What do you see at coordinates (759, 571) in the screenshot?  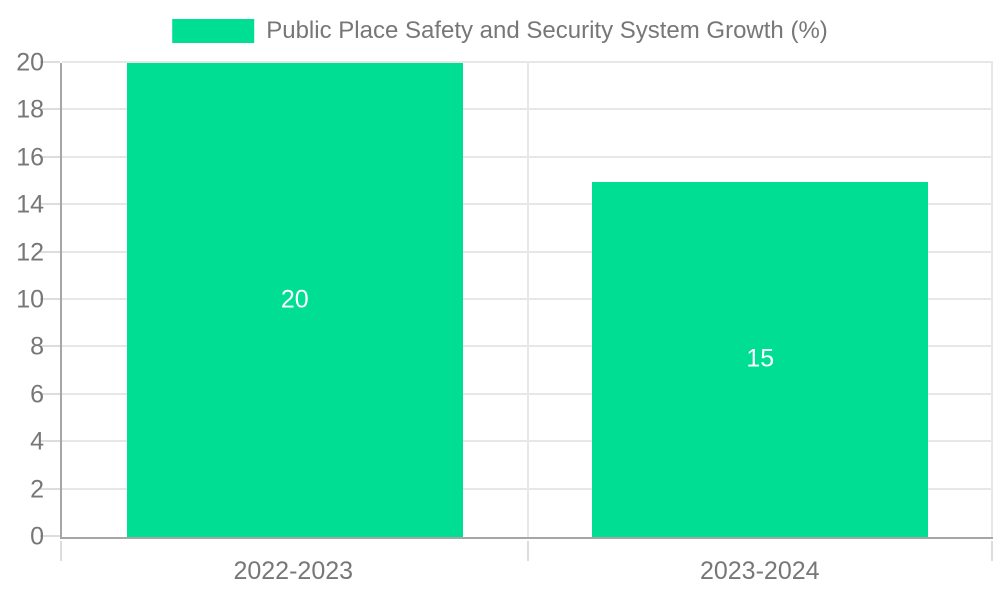 I see `x-category-label: 2023-2024` at bounding box center [759, 571].